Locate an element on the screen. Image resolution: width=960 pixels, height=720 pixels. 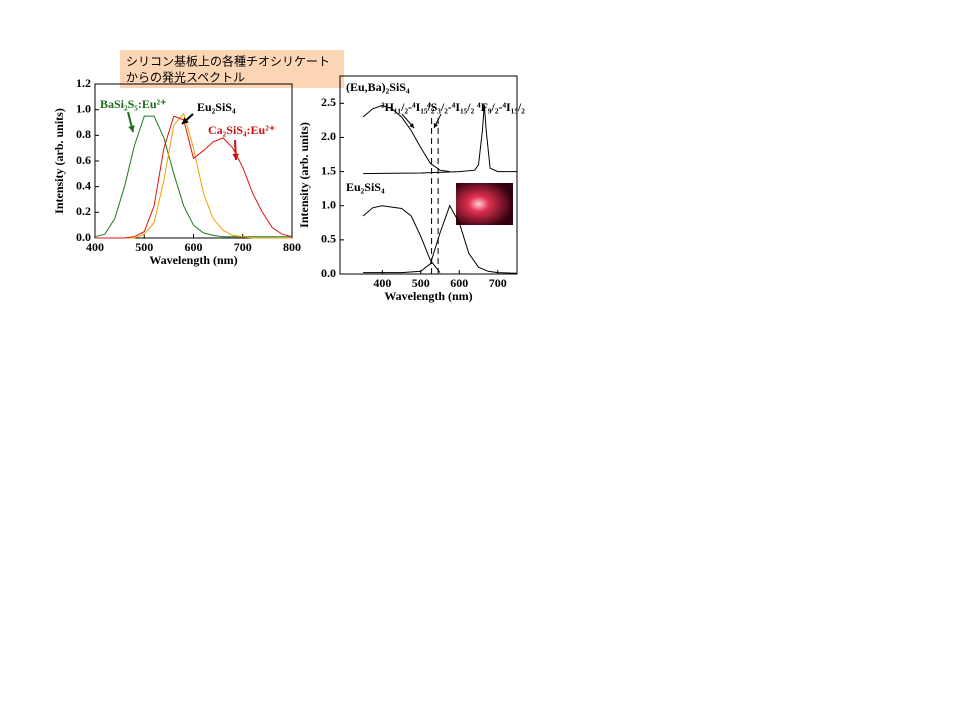
y-tick-label: 0.8 is located at coordinates (83, 134).